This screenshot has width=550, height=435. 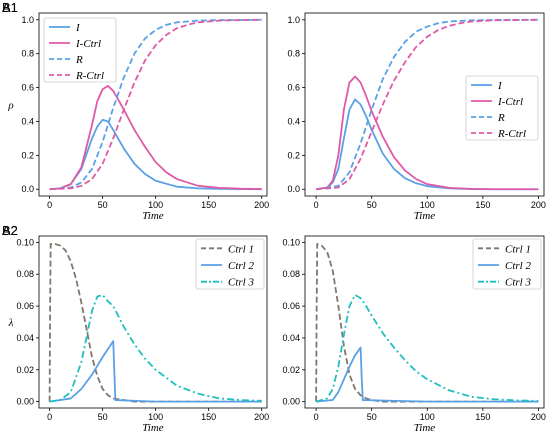 I want to click on series-line-i-ctrl, so click(x=155, y=137).